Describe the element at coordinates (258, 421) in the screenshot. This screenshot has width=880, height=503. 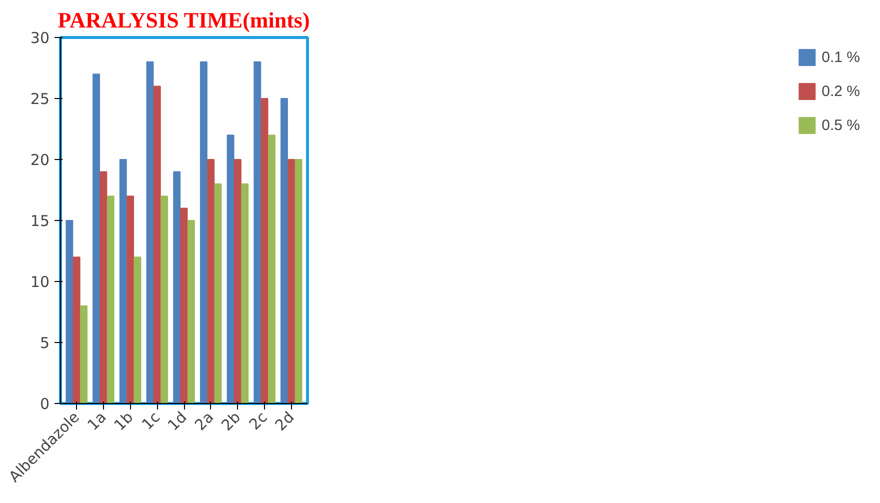
I see `x-tick-label: 2c` at that location.